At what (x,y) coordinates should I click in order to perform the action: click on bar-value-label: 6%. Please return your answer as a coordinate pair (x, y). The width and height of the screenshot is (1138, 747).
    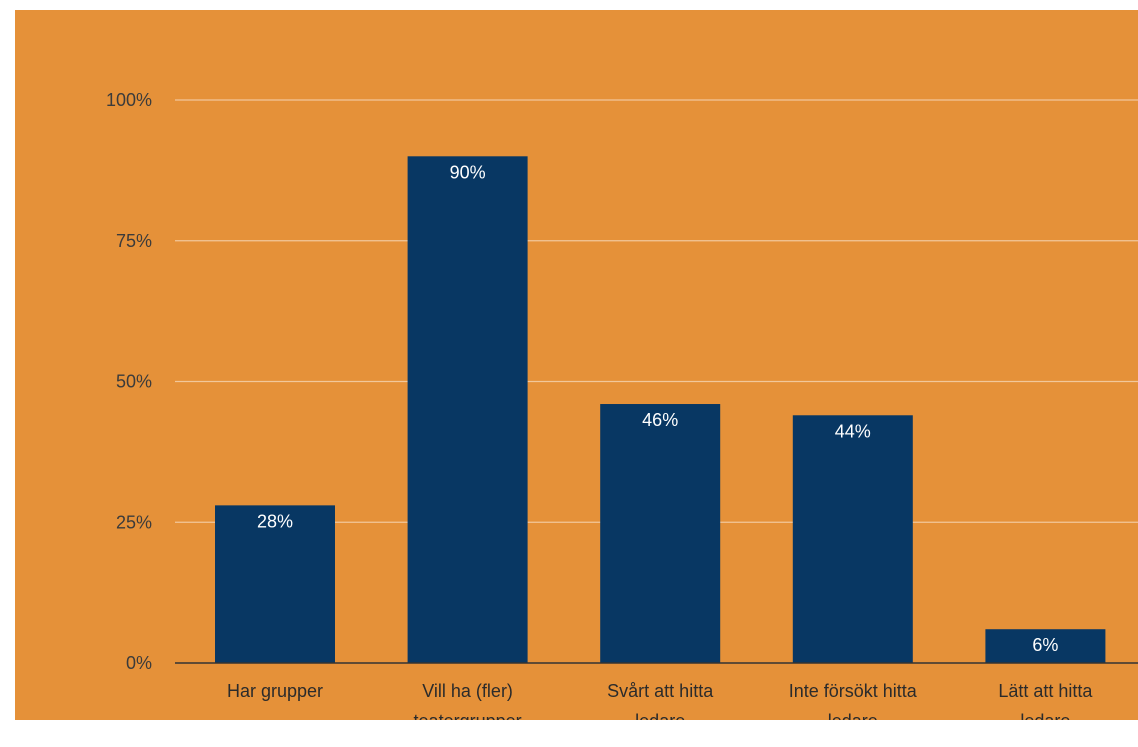
    Looking at the image, I should click on (1045, 645).